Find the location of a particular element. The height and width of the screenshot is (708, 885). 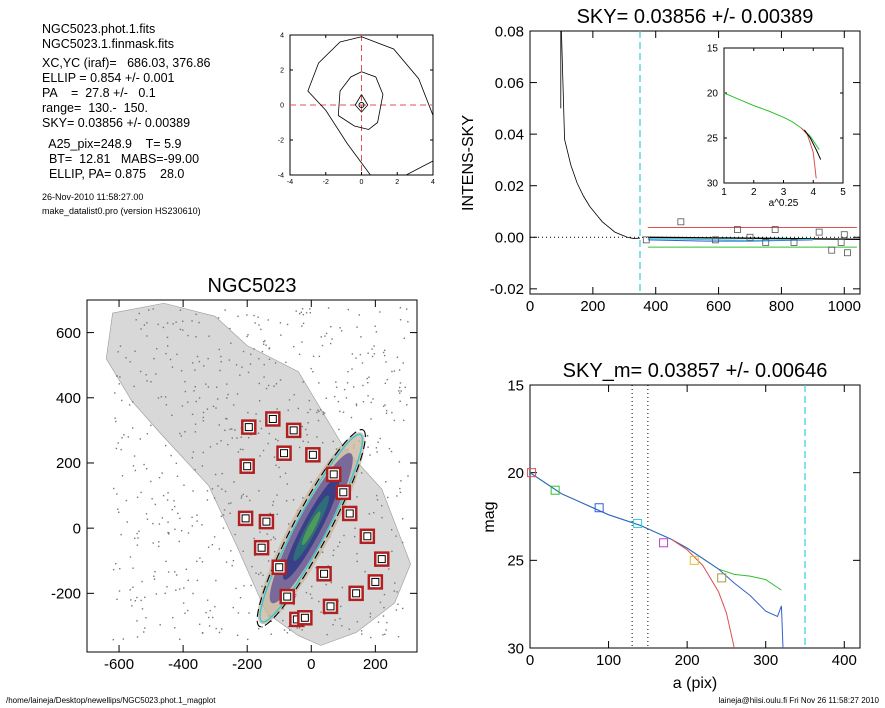

galaxy-ytick-label: 200 is located at coordinates (68, 463).